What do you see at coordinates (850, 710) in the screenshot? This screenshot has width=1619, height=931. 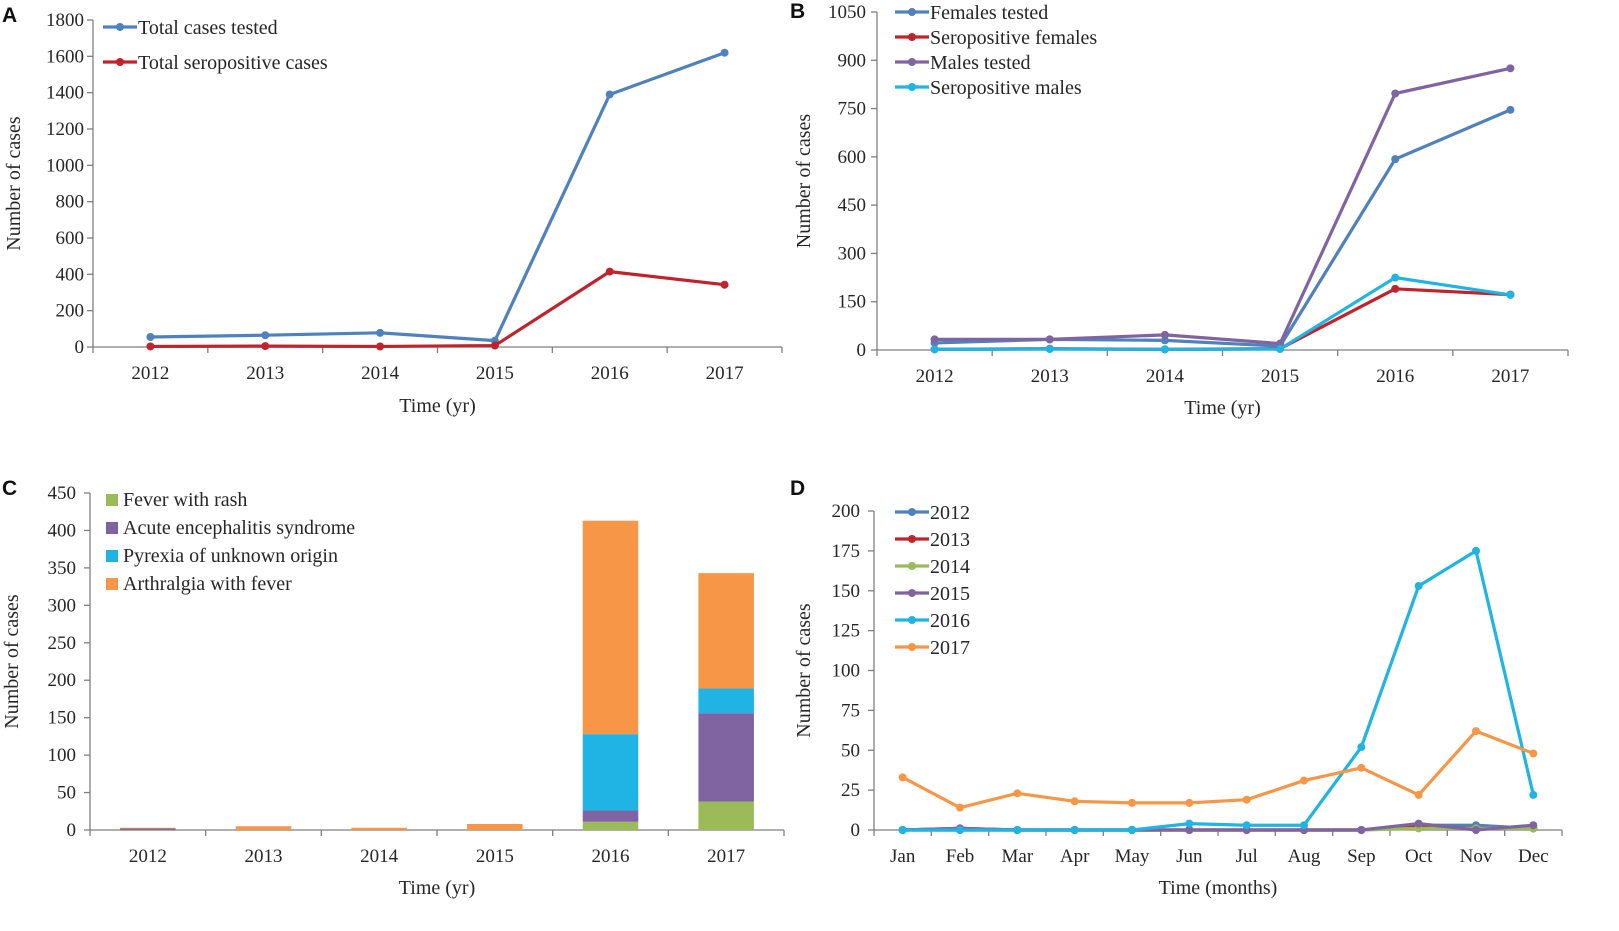 I see `panel-d-y-tick-label: 75` at bounding box center [850, 710].